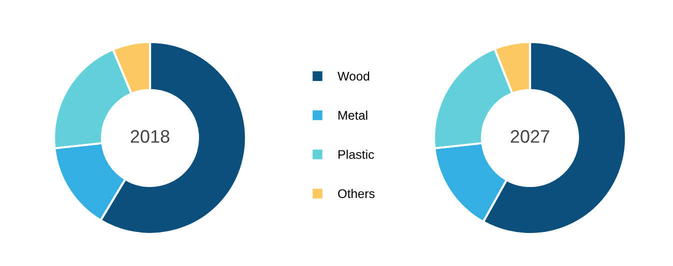 Image resolution: width=673 pixels, height=266 pixels. What do you see at coordinates (353, 115) in the screenshot?
I see `legend-label: Metal` at bounding box center [353, 115].